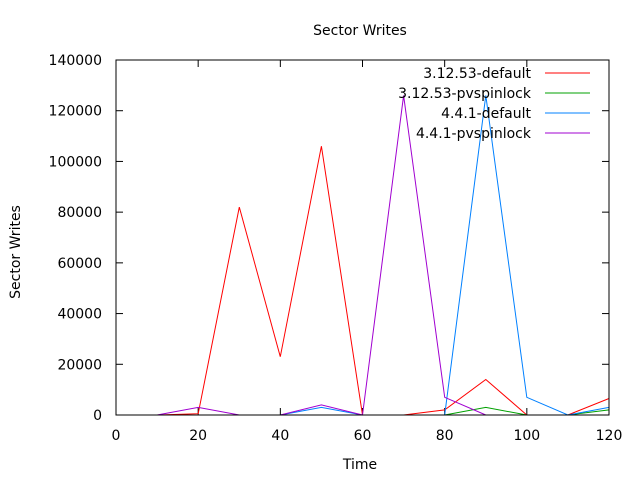  What do you see at coordinates (198, 436) in the screenshot?
I see `x-tick-label: 20` at bounding box center [198, 436].